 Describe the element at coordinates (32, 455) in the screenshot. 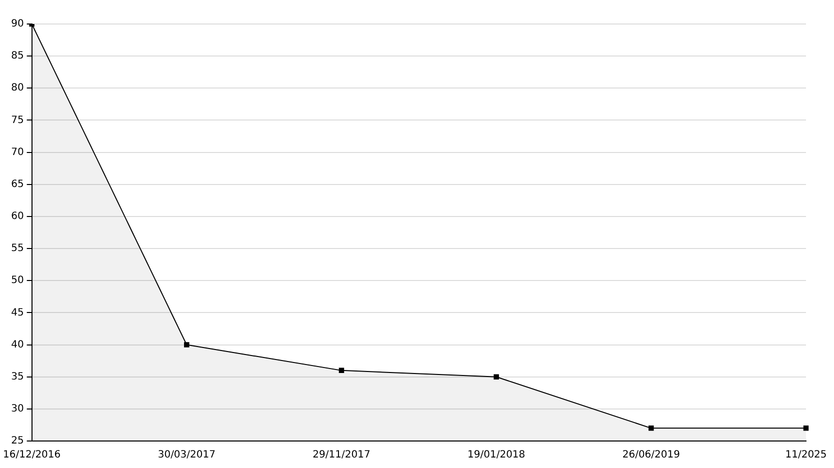

I see `x-tick-label: 16/12/2016` at that location.